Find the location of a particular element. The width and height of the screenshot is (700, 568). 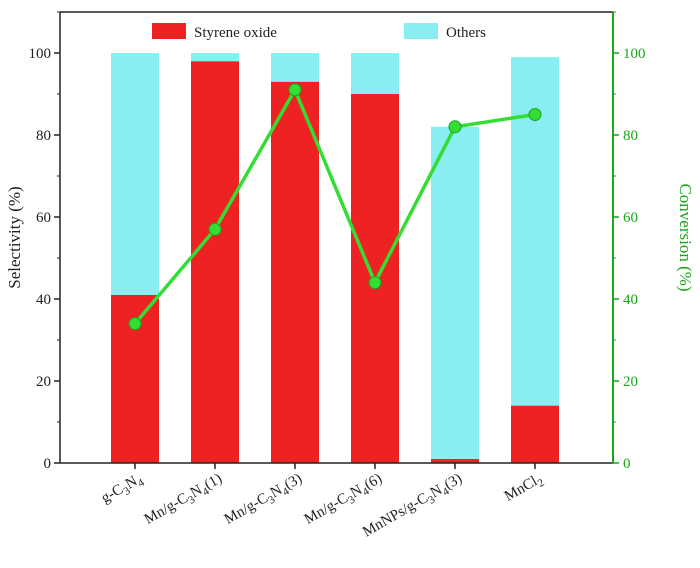

legend-label-1: Others is located at coordinates (466, 33).